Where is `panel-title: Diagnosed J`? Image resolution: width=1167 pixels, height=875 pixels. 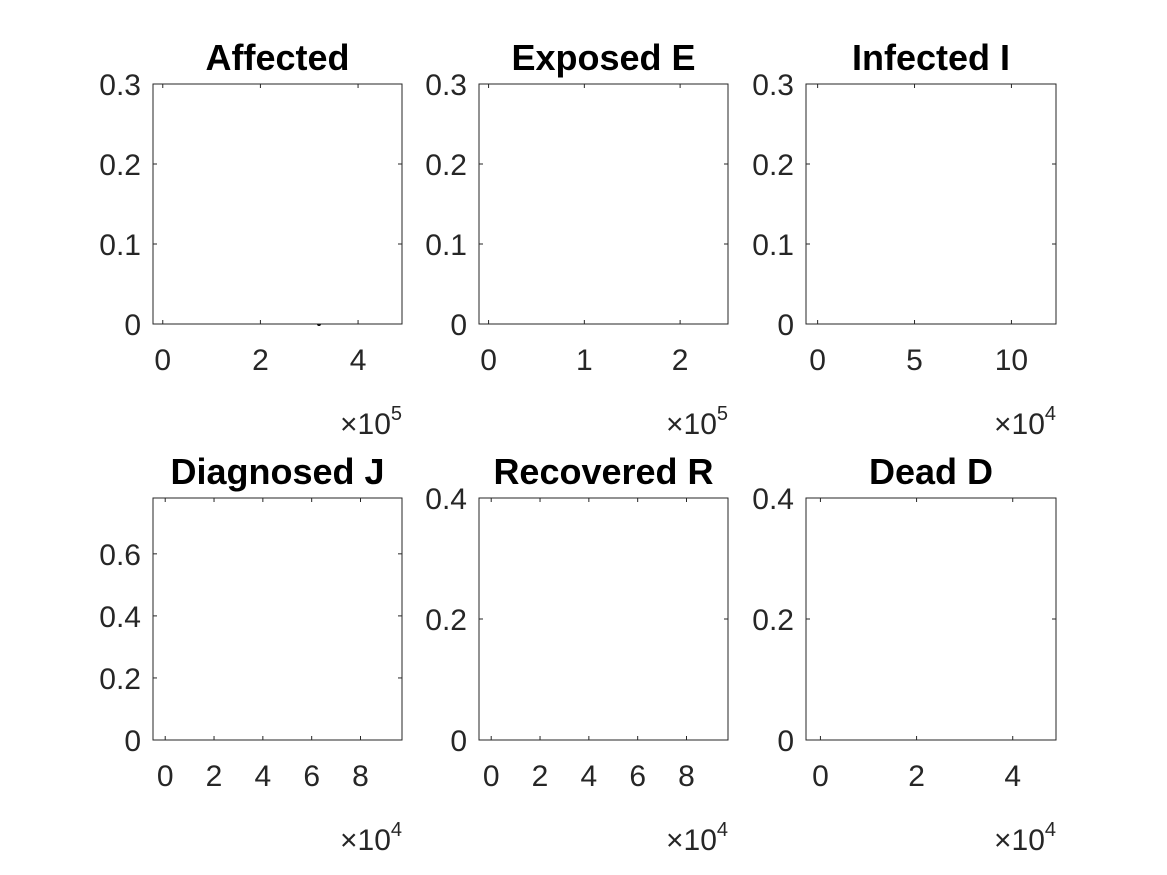 panel-title: Diagnosed J is located at coordinates (277, 471).